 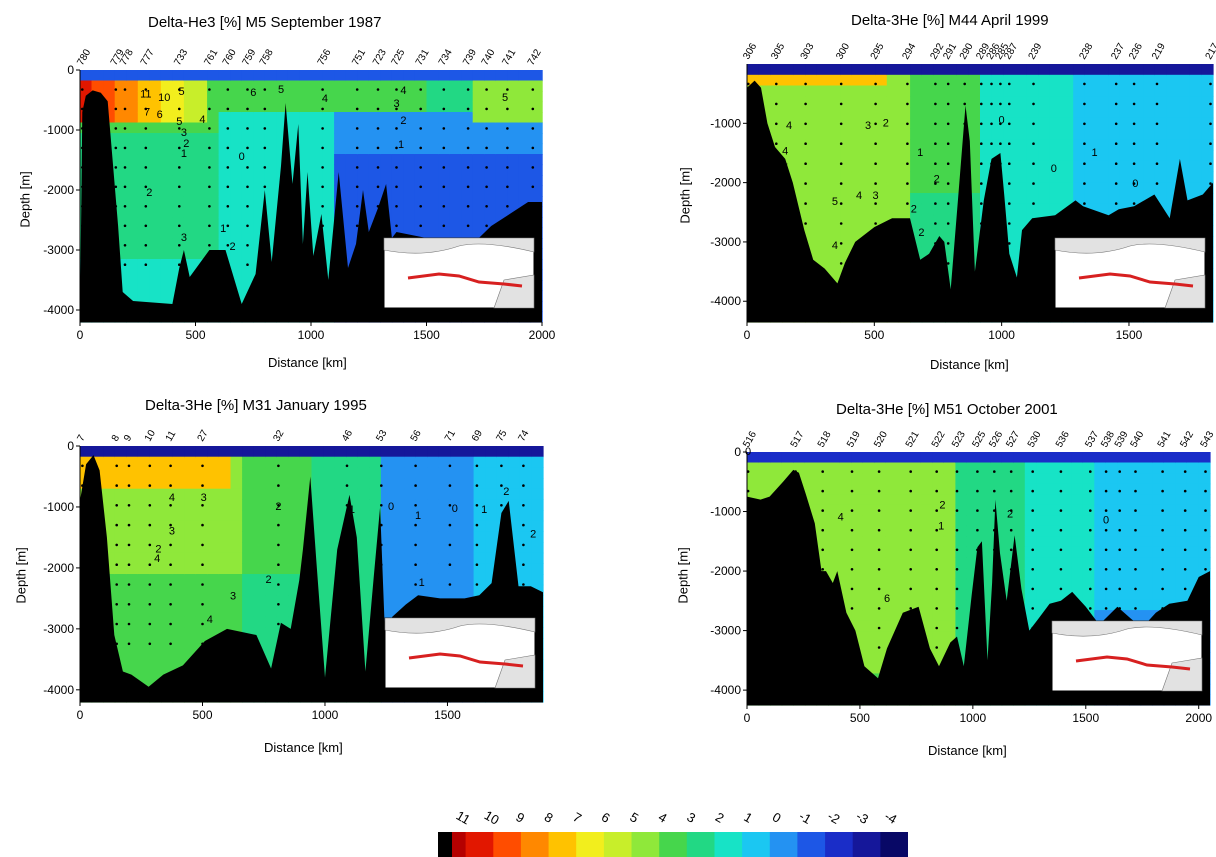 What do you see at coordinates (994, 51) in the screenshot?
I see `station-label: 286` at bounding box center [994, 51].